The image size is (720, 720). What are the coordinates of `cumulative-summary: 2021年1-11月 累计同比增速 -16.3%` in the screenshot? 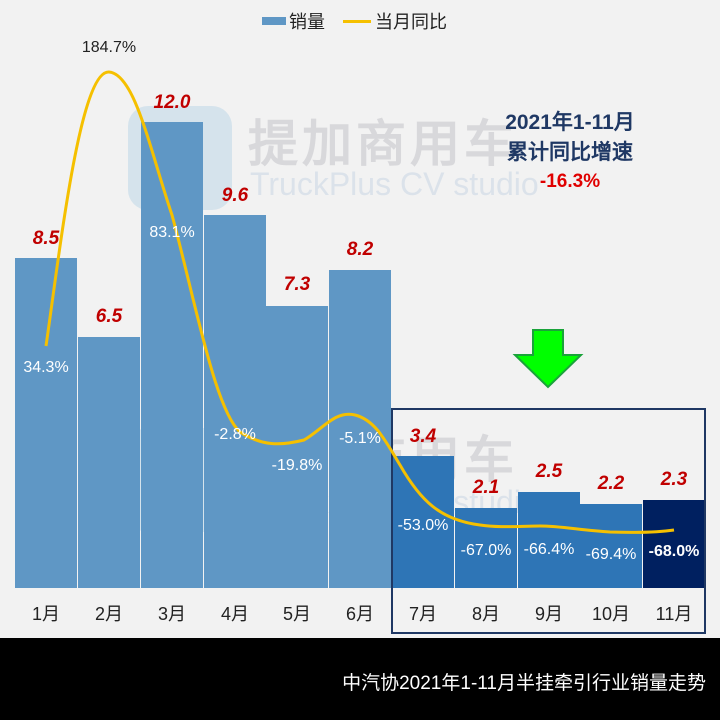 It's located at (570, 152).